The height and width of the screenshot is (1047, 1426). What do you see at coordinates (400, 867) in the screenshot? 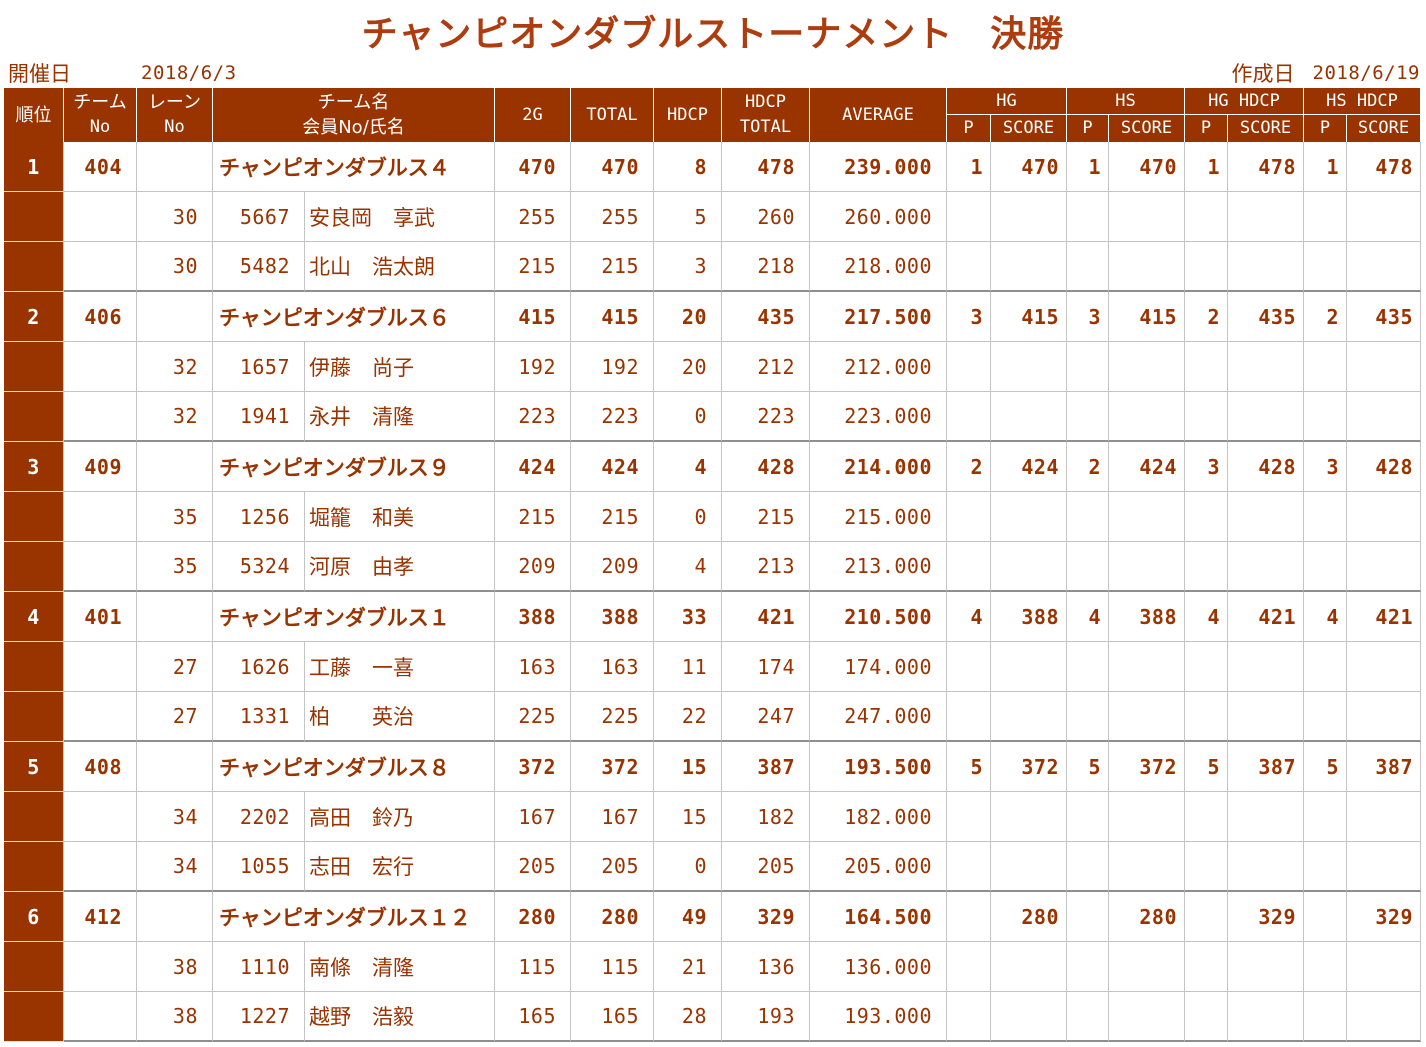
I see `member-name-cell: 志田 宏行` at bounding box center [400, 867].